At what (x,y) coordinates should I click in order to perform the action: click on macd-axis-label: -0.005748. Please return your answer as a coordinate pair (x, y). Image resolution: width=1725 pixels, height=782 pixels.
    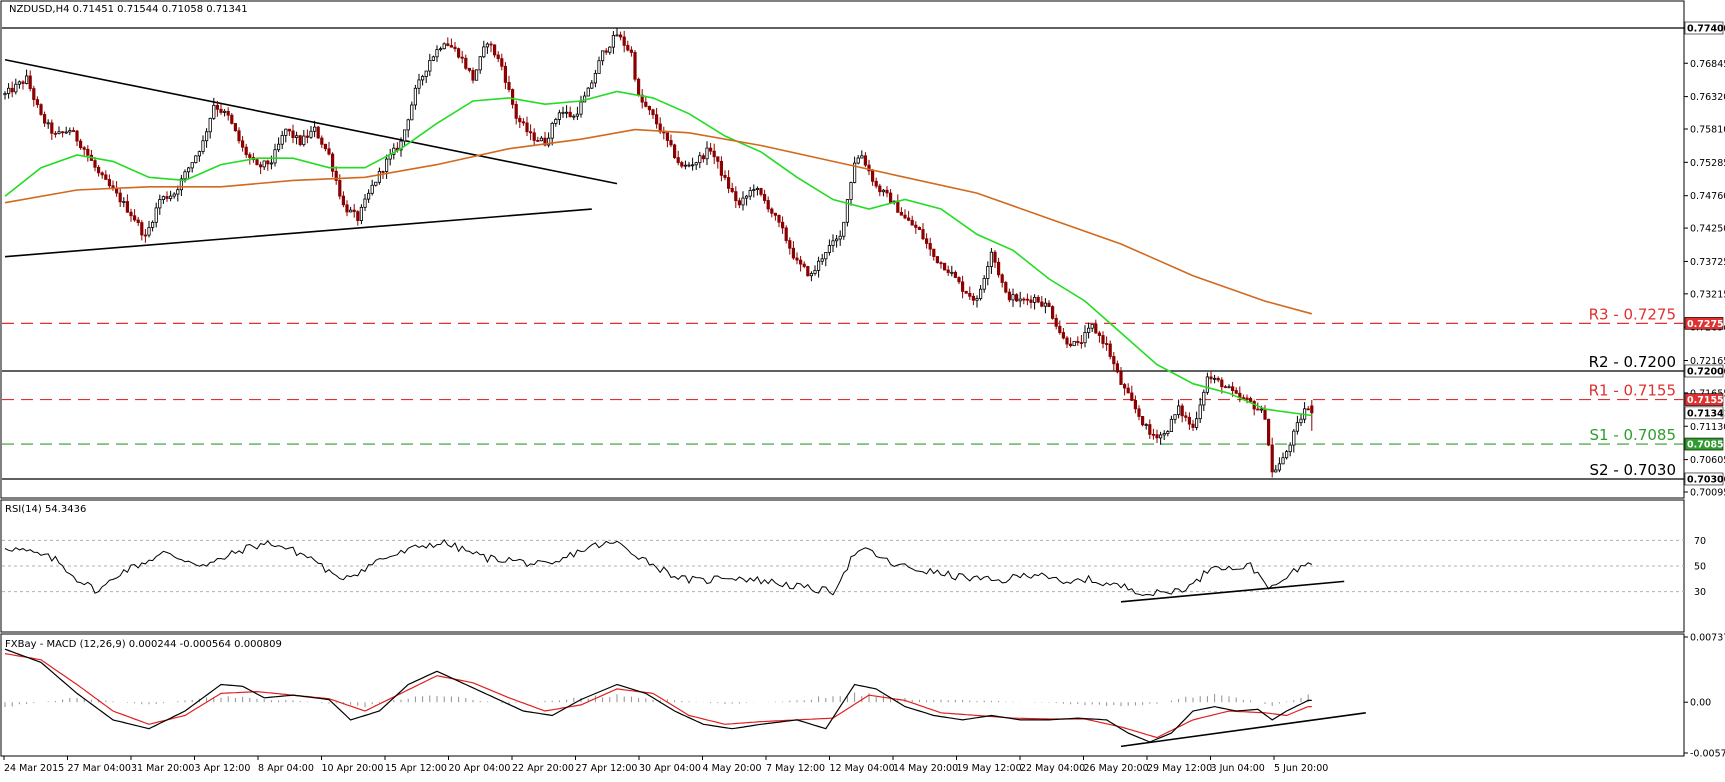
    Looking at the image, I should click on (1707, 754).